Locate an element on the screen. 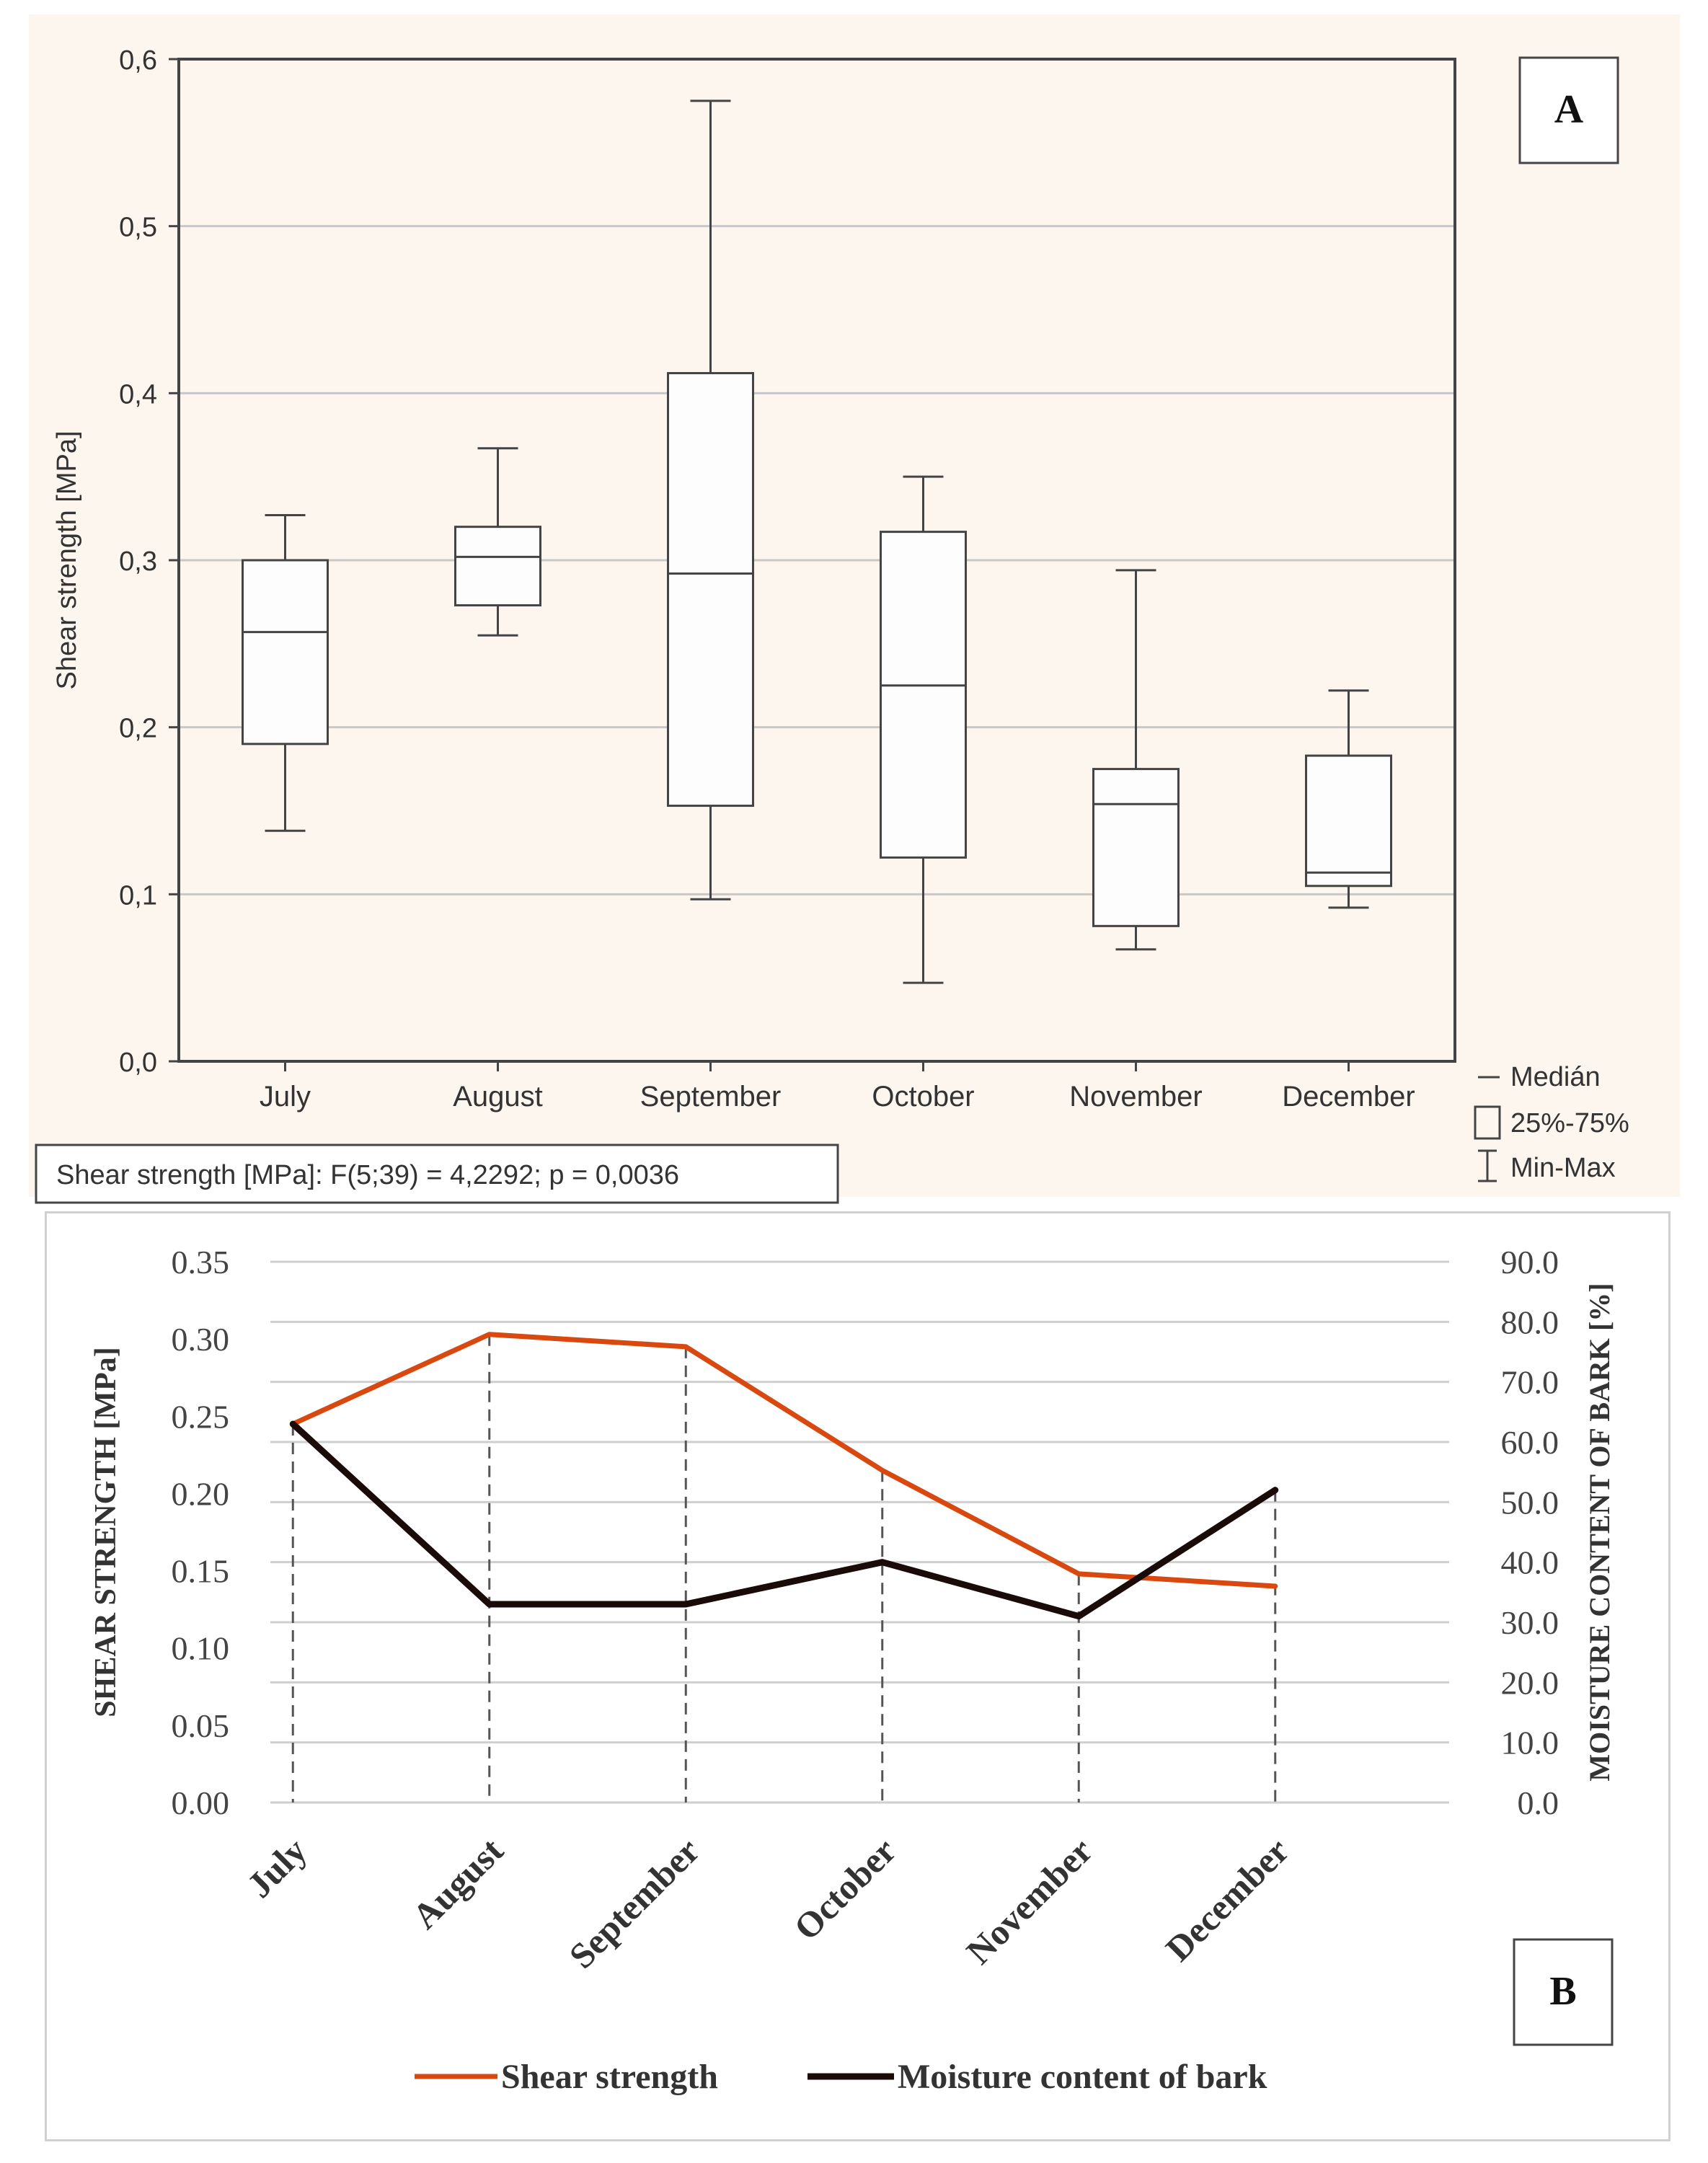 This screenshot has height=2163, width=1708. x-category-label: September is located at coordinates (634, 1903).